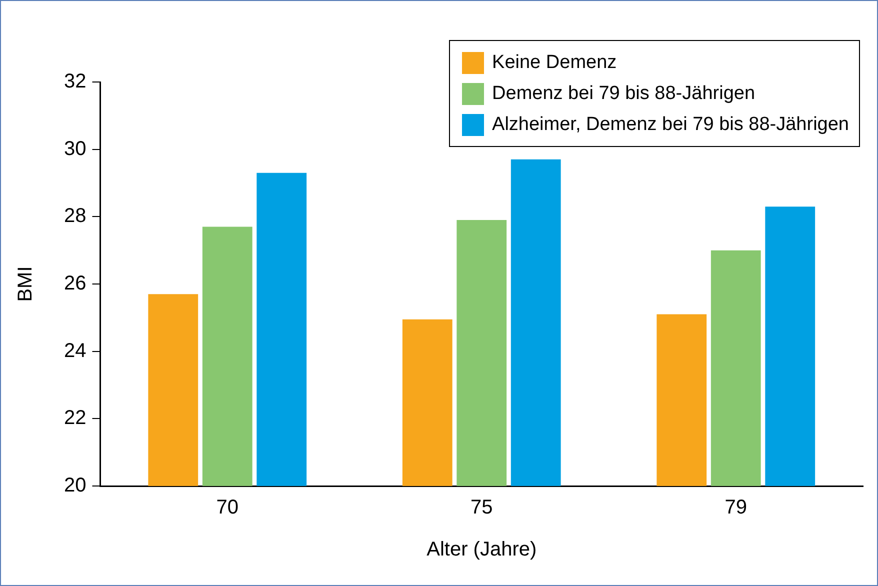  Describe the element at coordinates (75, 485) in the screenshot. I see `y-tick-label: 20` at that location.